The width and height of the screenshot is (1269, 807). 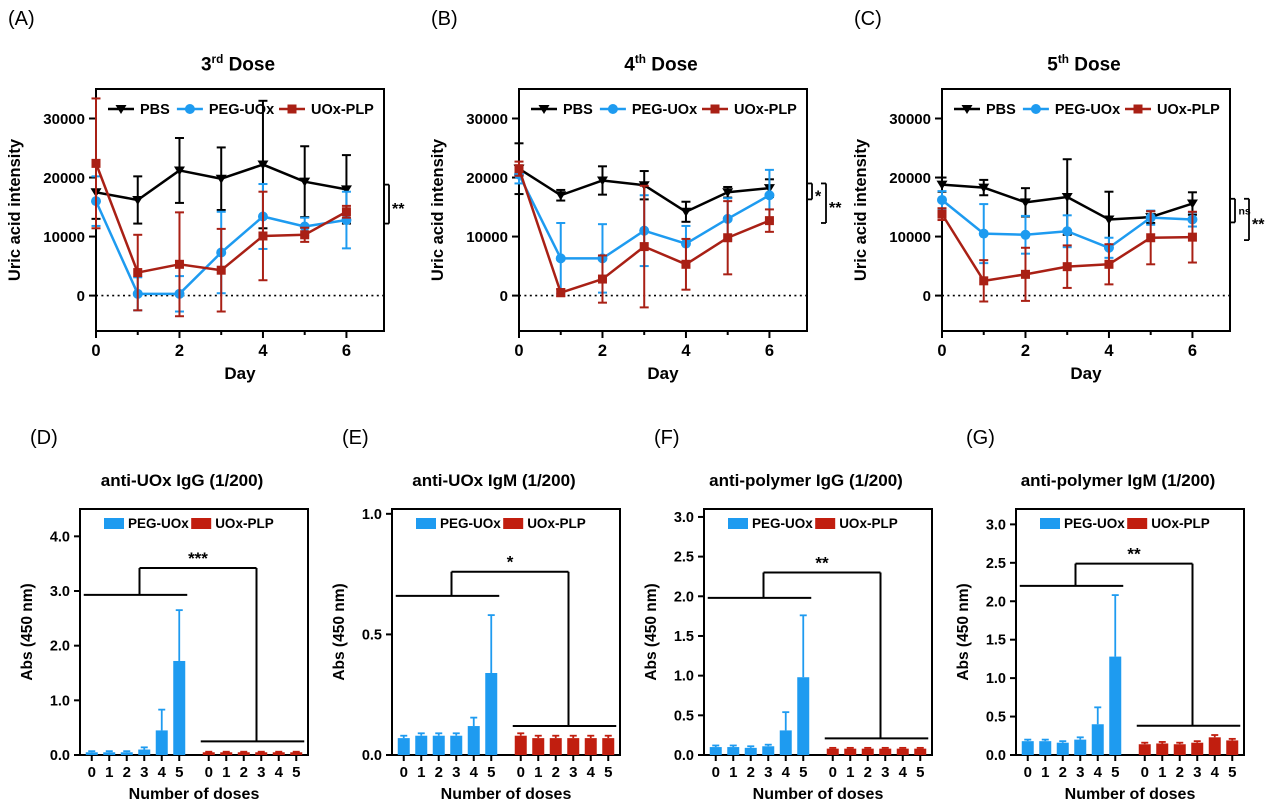 I want to click on panel-letter-b: (B), so click(x=444, y=19).